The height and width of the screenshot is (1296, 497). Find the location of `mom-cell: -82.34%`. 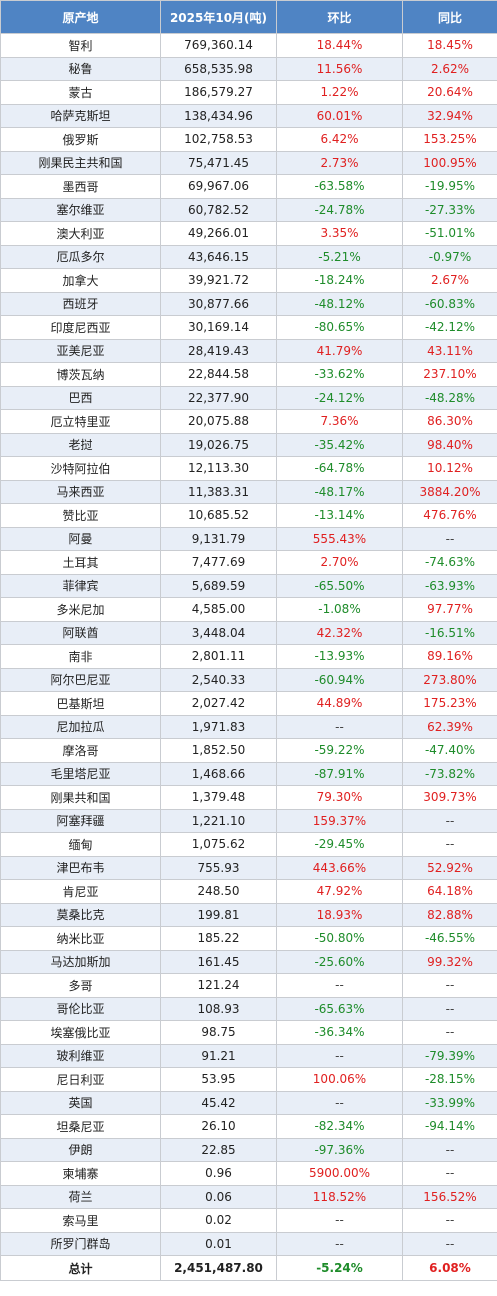

mom-cell: -82.34% is located at coordinates (339, 1126).